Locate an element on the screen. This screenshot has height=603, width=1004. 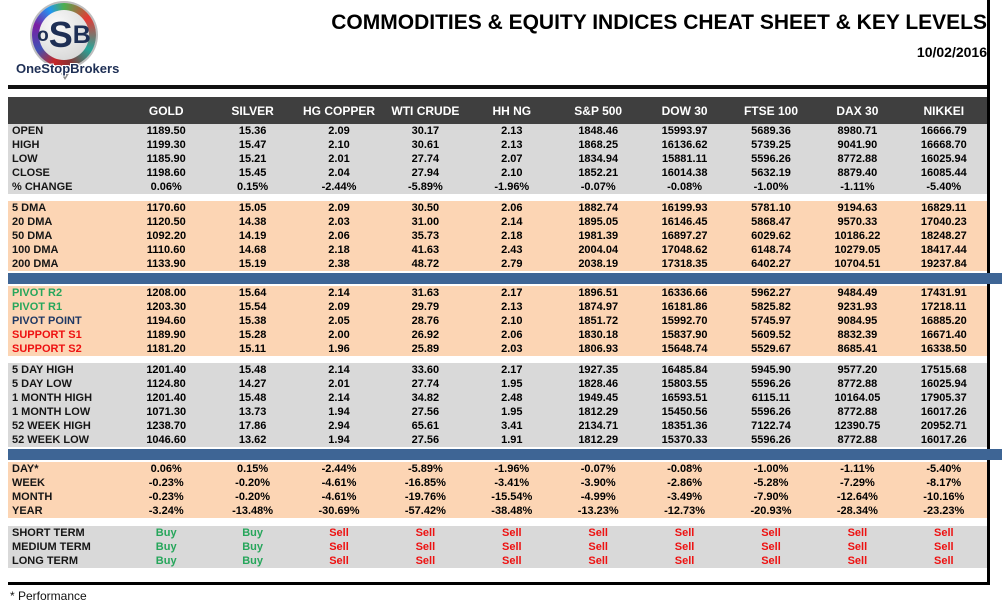
cell: -57.42% is located at coordinates (425, 511).